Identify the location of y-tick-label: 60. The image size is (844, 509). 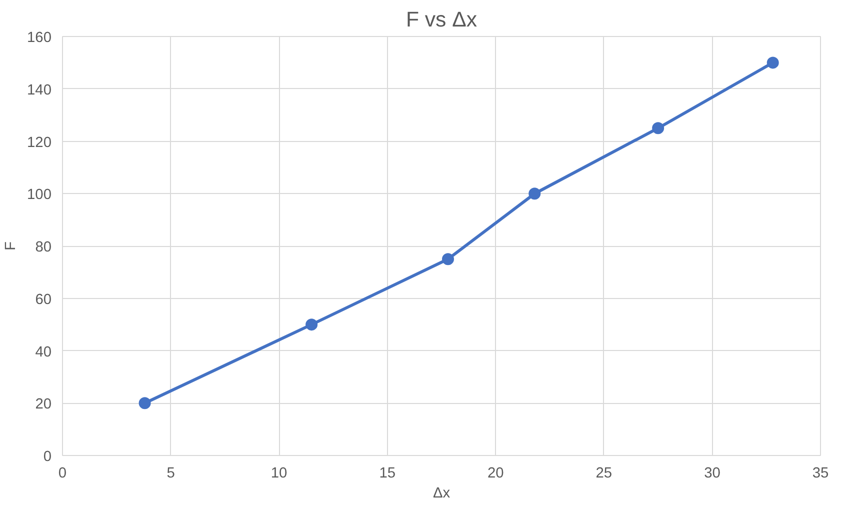
(43, 300).